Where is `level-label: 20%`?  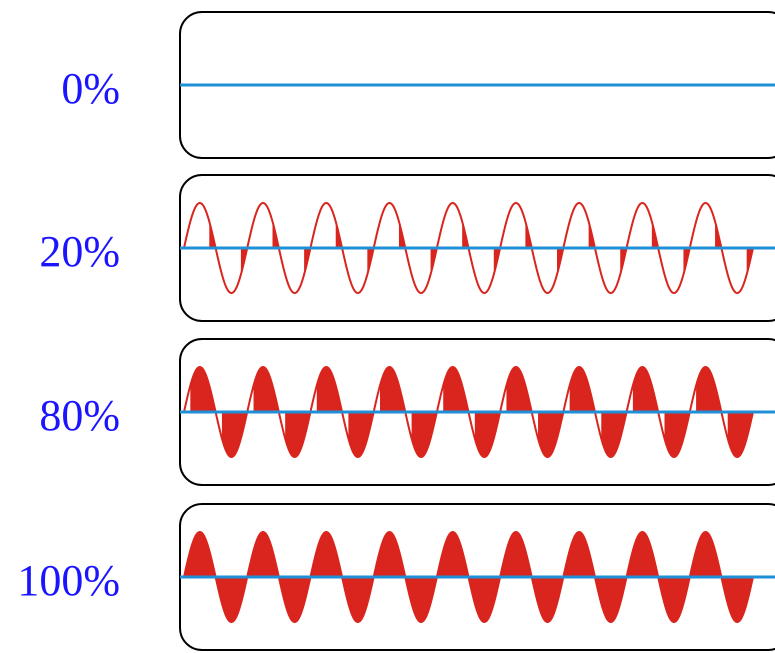 level-label: 20% is located at coordinates (79, 251).